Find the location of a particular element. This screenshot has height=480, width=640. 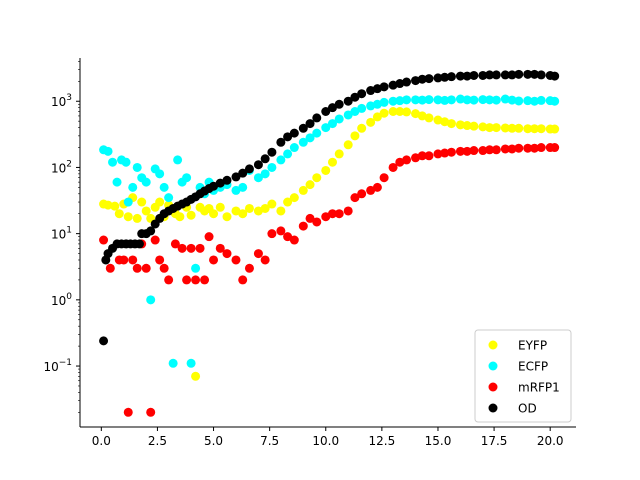

legend-label: mRFP1 is located at coordinates (539, 388).